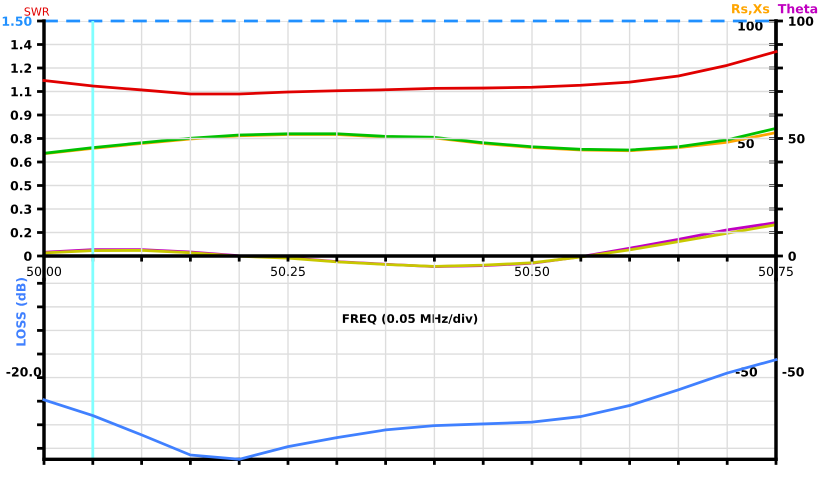 This screenshot has height=491, width=825. What do you see at coordinates (793, 372) in the screenshot?
I see `text: -50` at bounding box center [793, 372].